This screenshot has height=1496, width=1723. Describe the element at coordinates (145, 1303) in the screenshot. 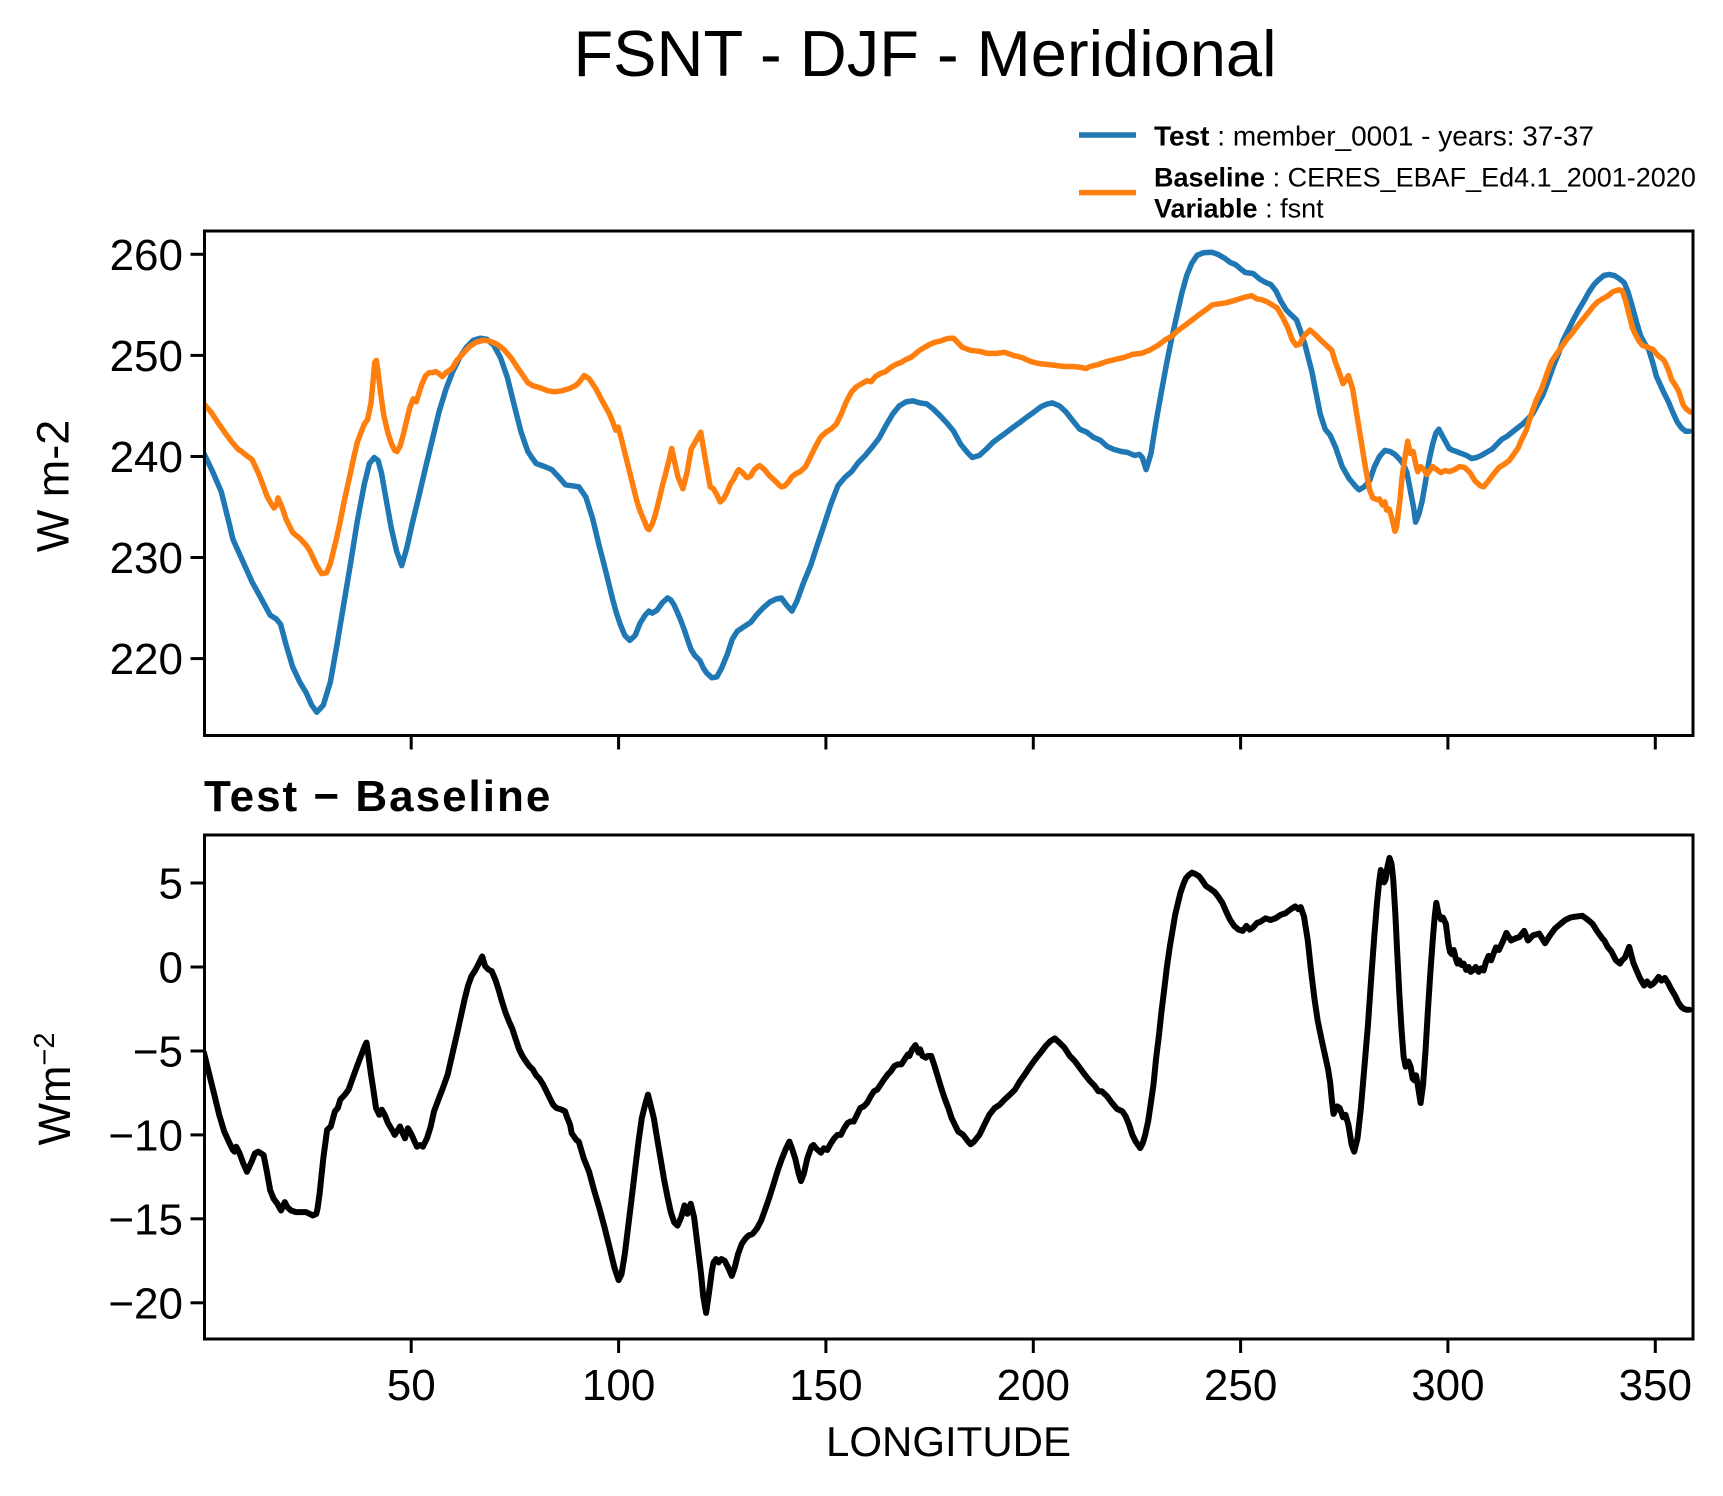

I see `svg-text: −20` at that location.